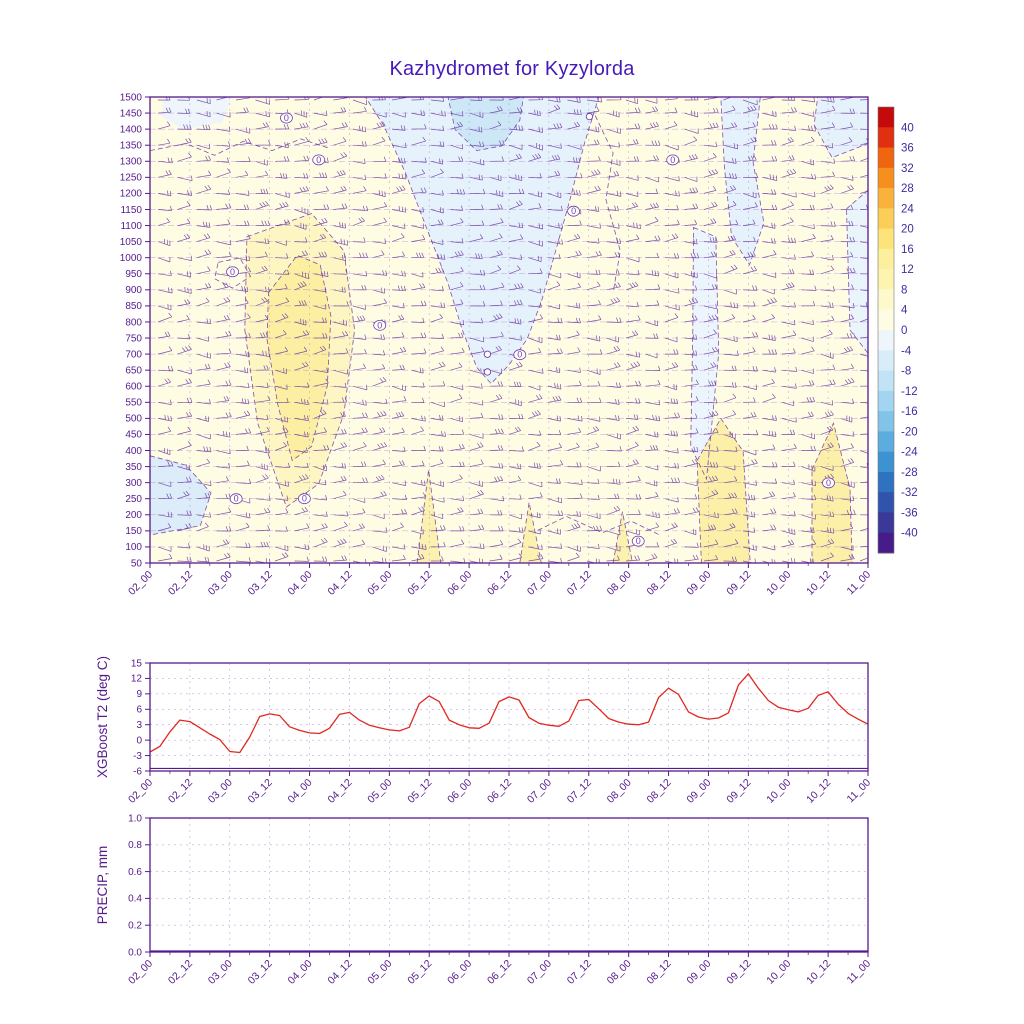  Describe the element at coordinates (139, 710) in the screenshot. I see `y-tick-label: 6` at that location.